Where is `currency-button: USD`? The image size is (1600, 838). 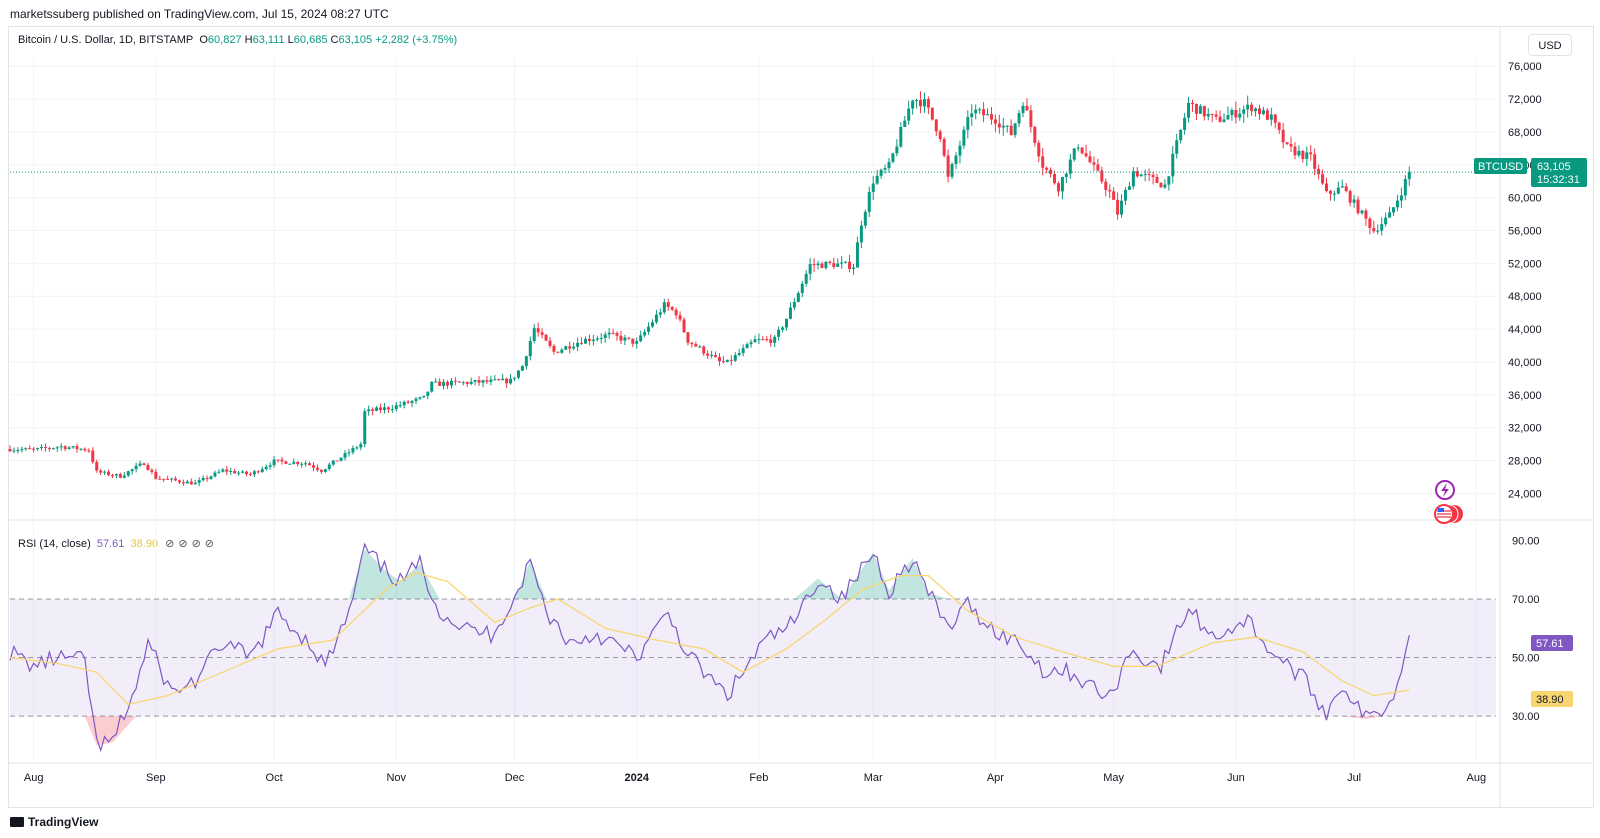 currency-button: USD is located at coordinates (1550, 45).